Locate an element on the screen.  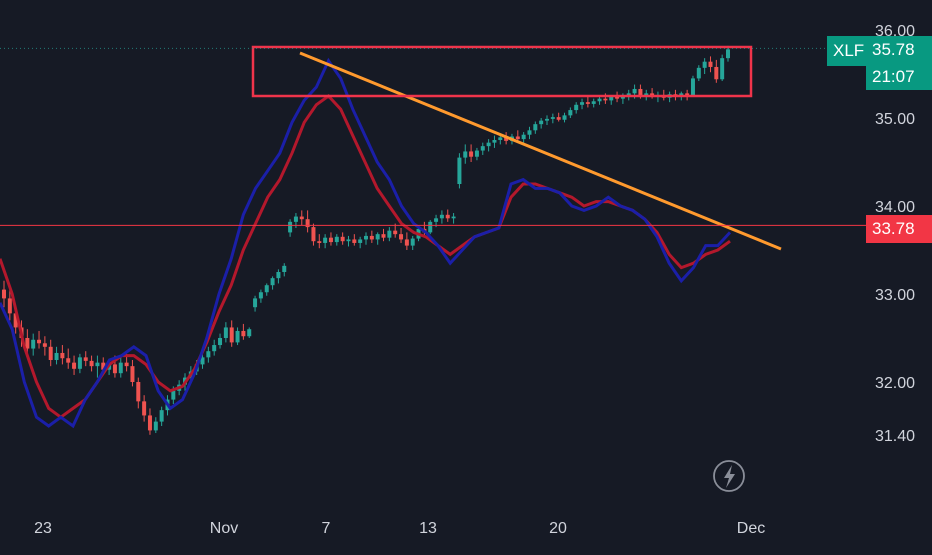
time-tick-label: 7 is located at coordinates (326, 528).